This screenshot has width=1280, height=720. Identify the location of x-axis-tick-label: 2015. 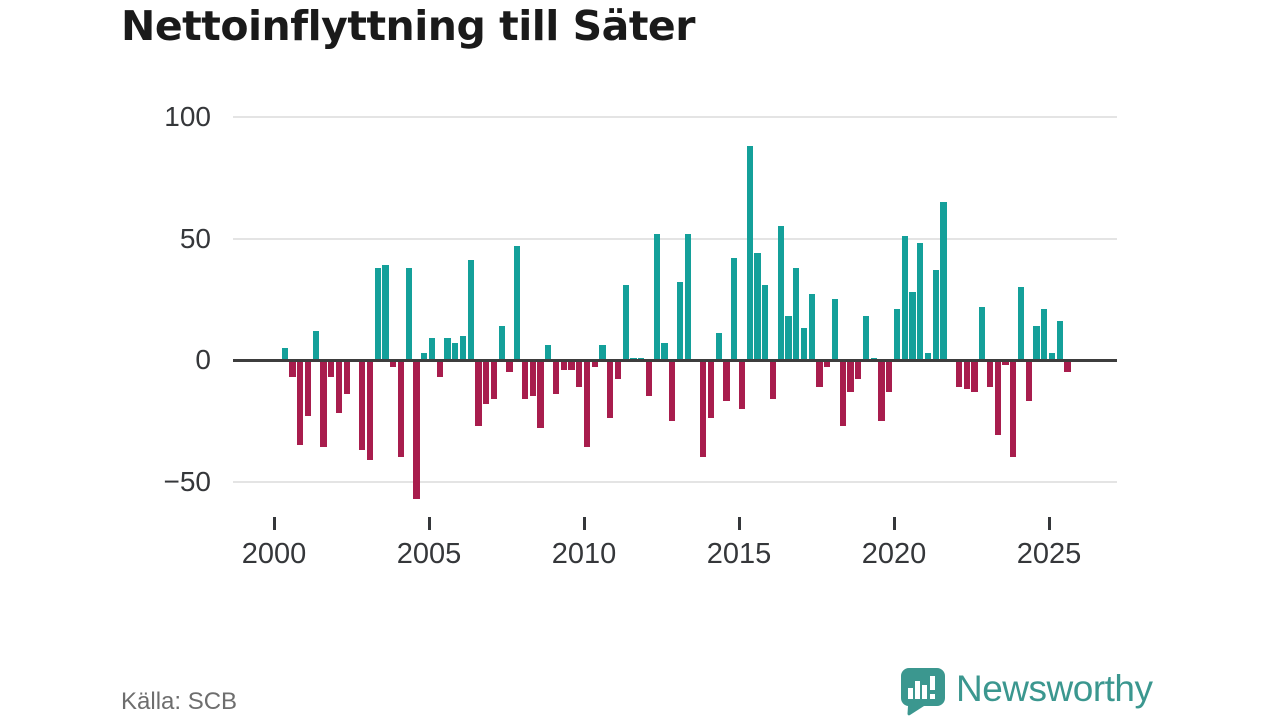
(739, 554).